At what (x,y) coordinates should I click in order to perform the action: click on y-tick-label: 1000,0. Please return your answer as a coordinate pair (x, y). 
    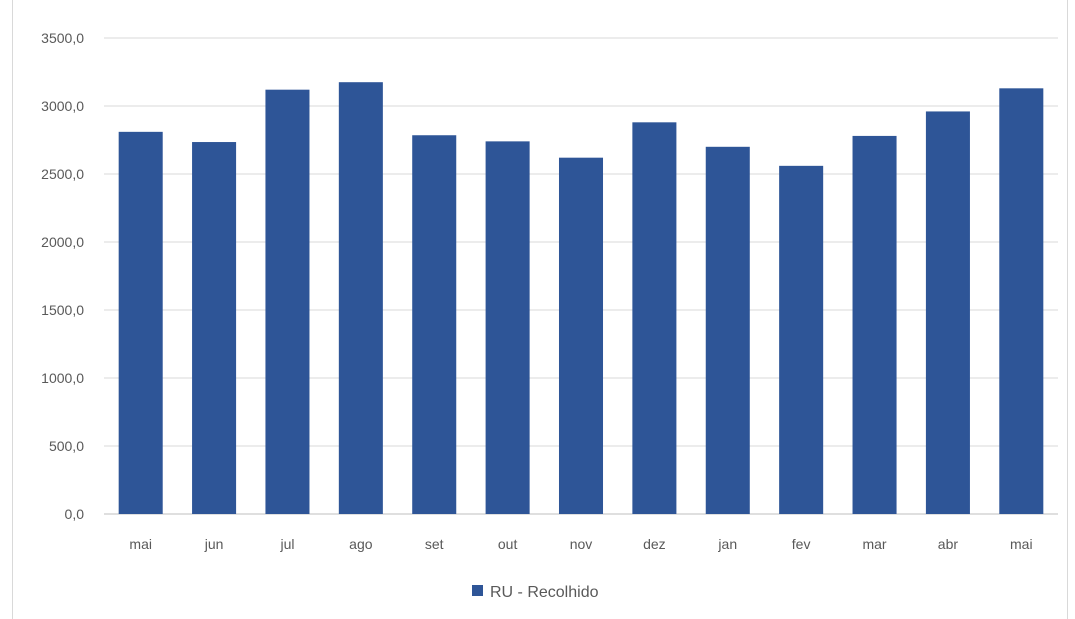
    Looking at the image, I should click on (62, 378).